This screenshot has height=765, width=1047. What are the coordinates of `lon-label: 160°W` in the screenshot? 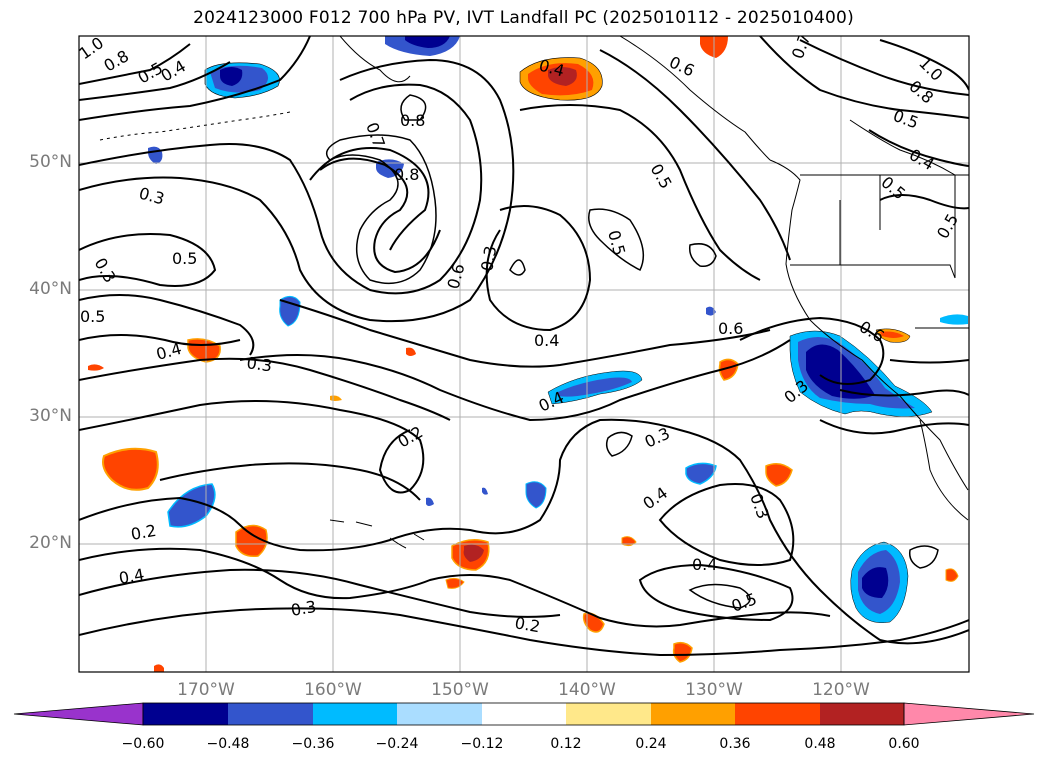 It's located at (333, 690).